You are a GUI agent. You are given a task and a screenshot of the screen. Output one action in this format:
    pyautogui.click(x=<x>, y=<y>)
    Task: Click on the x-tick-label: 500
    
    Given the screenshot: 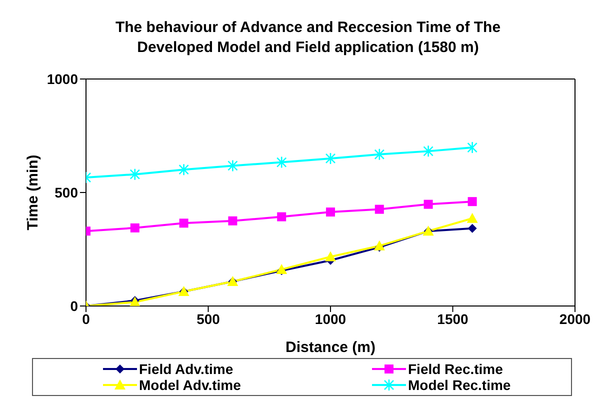 What is the action you would take?
    pyautogui.click(x=208, y=318)
    